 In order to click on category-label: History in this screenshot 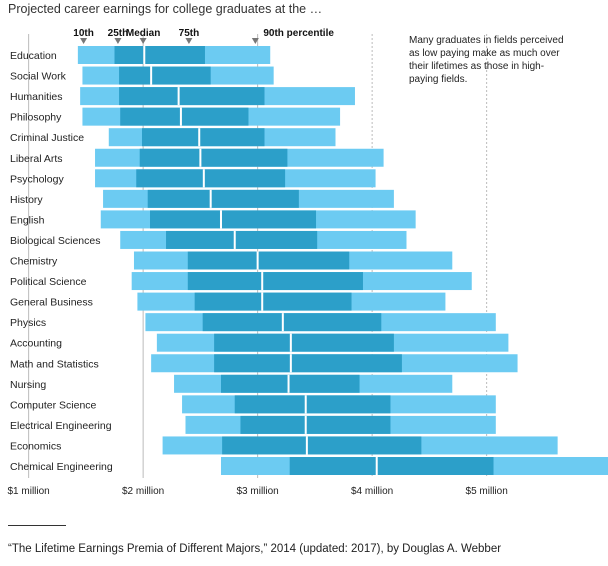, I will do `click(26, 200)`.